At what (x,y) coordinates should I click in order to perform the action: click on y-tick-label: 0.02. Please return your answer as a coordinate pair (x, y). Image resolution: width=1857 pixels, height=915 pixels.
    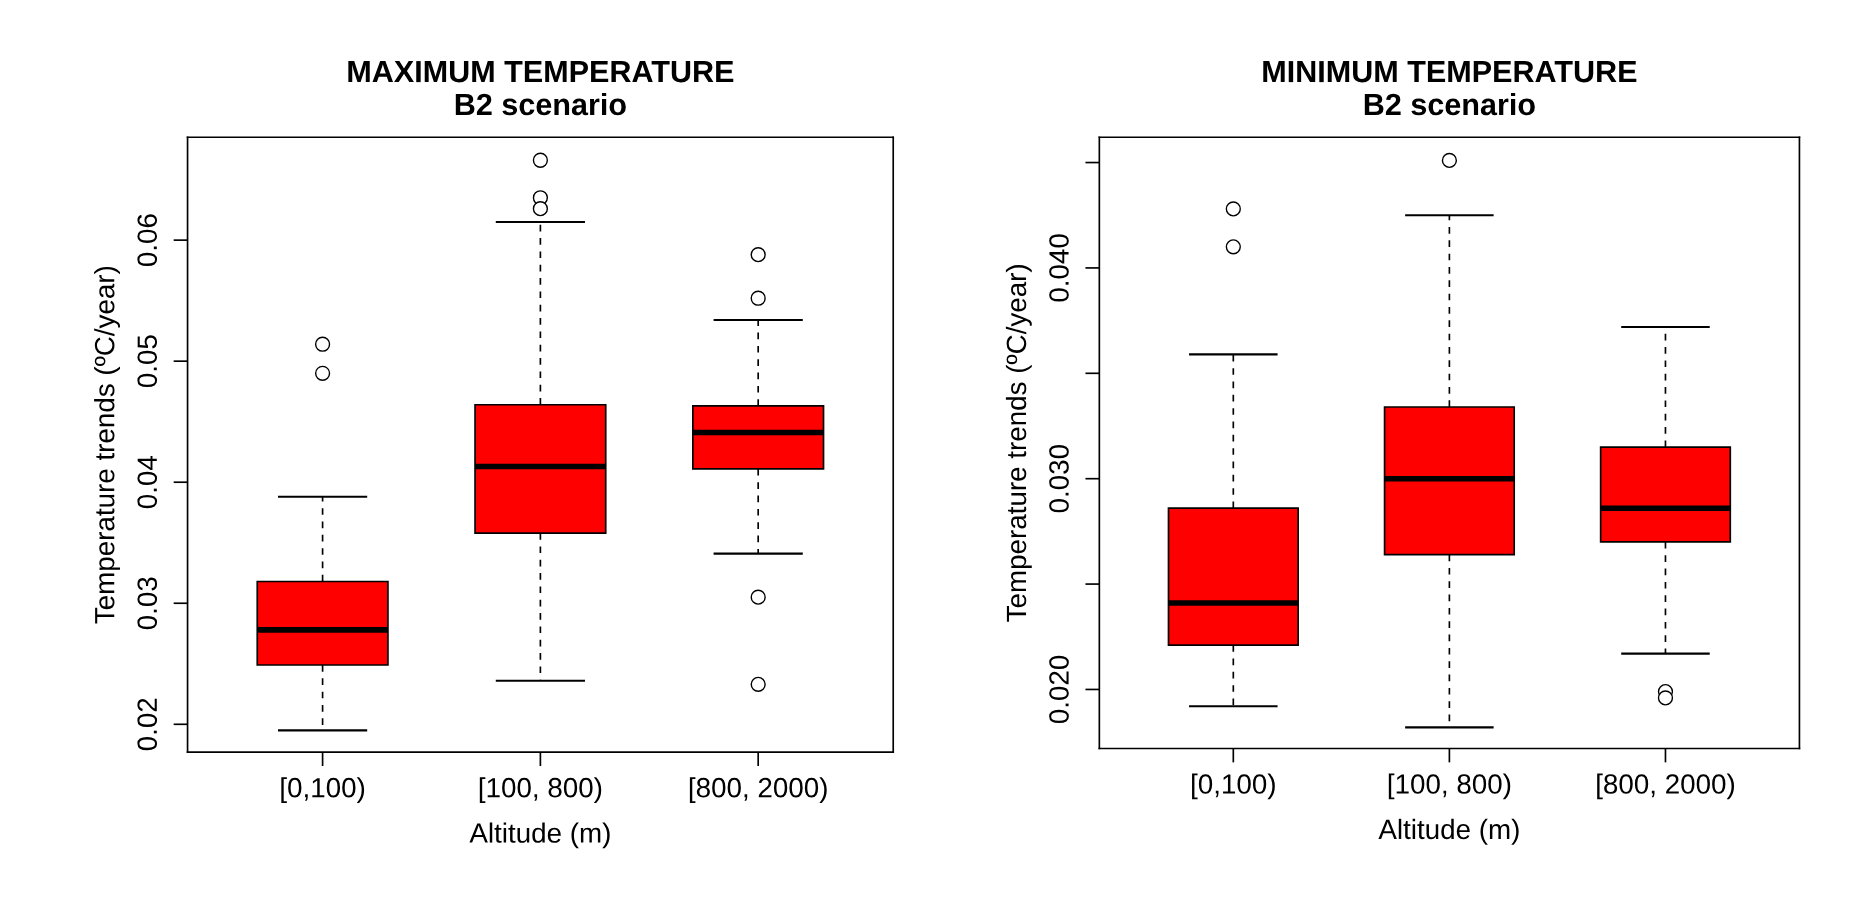
    Looking at the image, I should click on (147, 724).